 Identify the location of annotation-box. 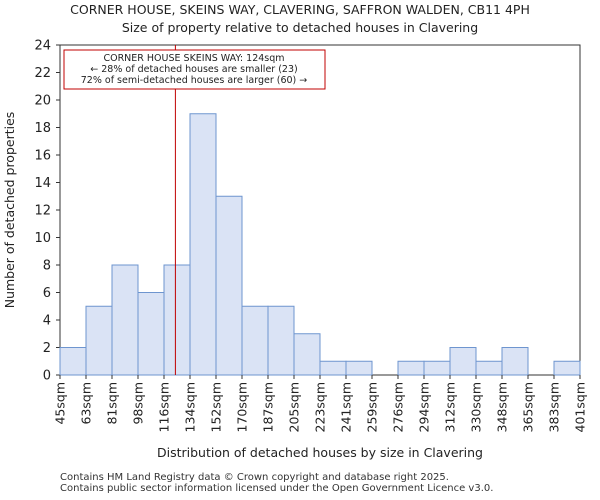
(194, 69).